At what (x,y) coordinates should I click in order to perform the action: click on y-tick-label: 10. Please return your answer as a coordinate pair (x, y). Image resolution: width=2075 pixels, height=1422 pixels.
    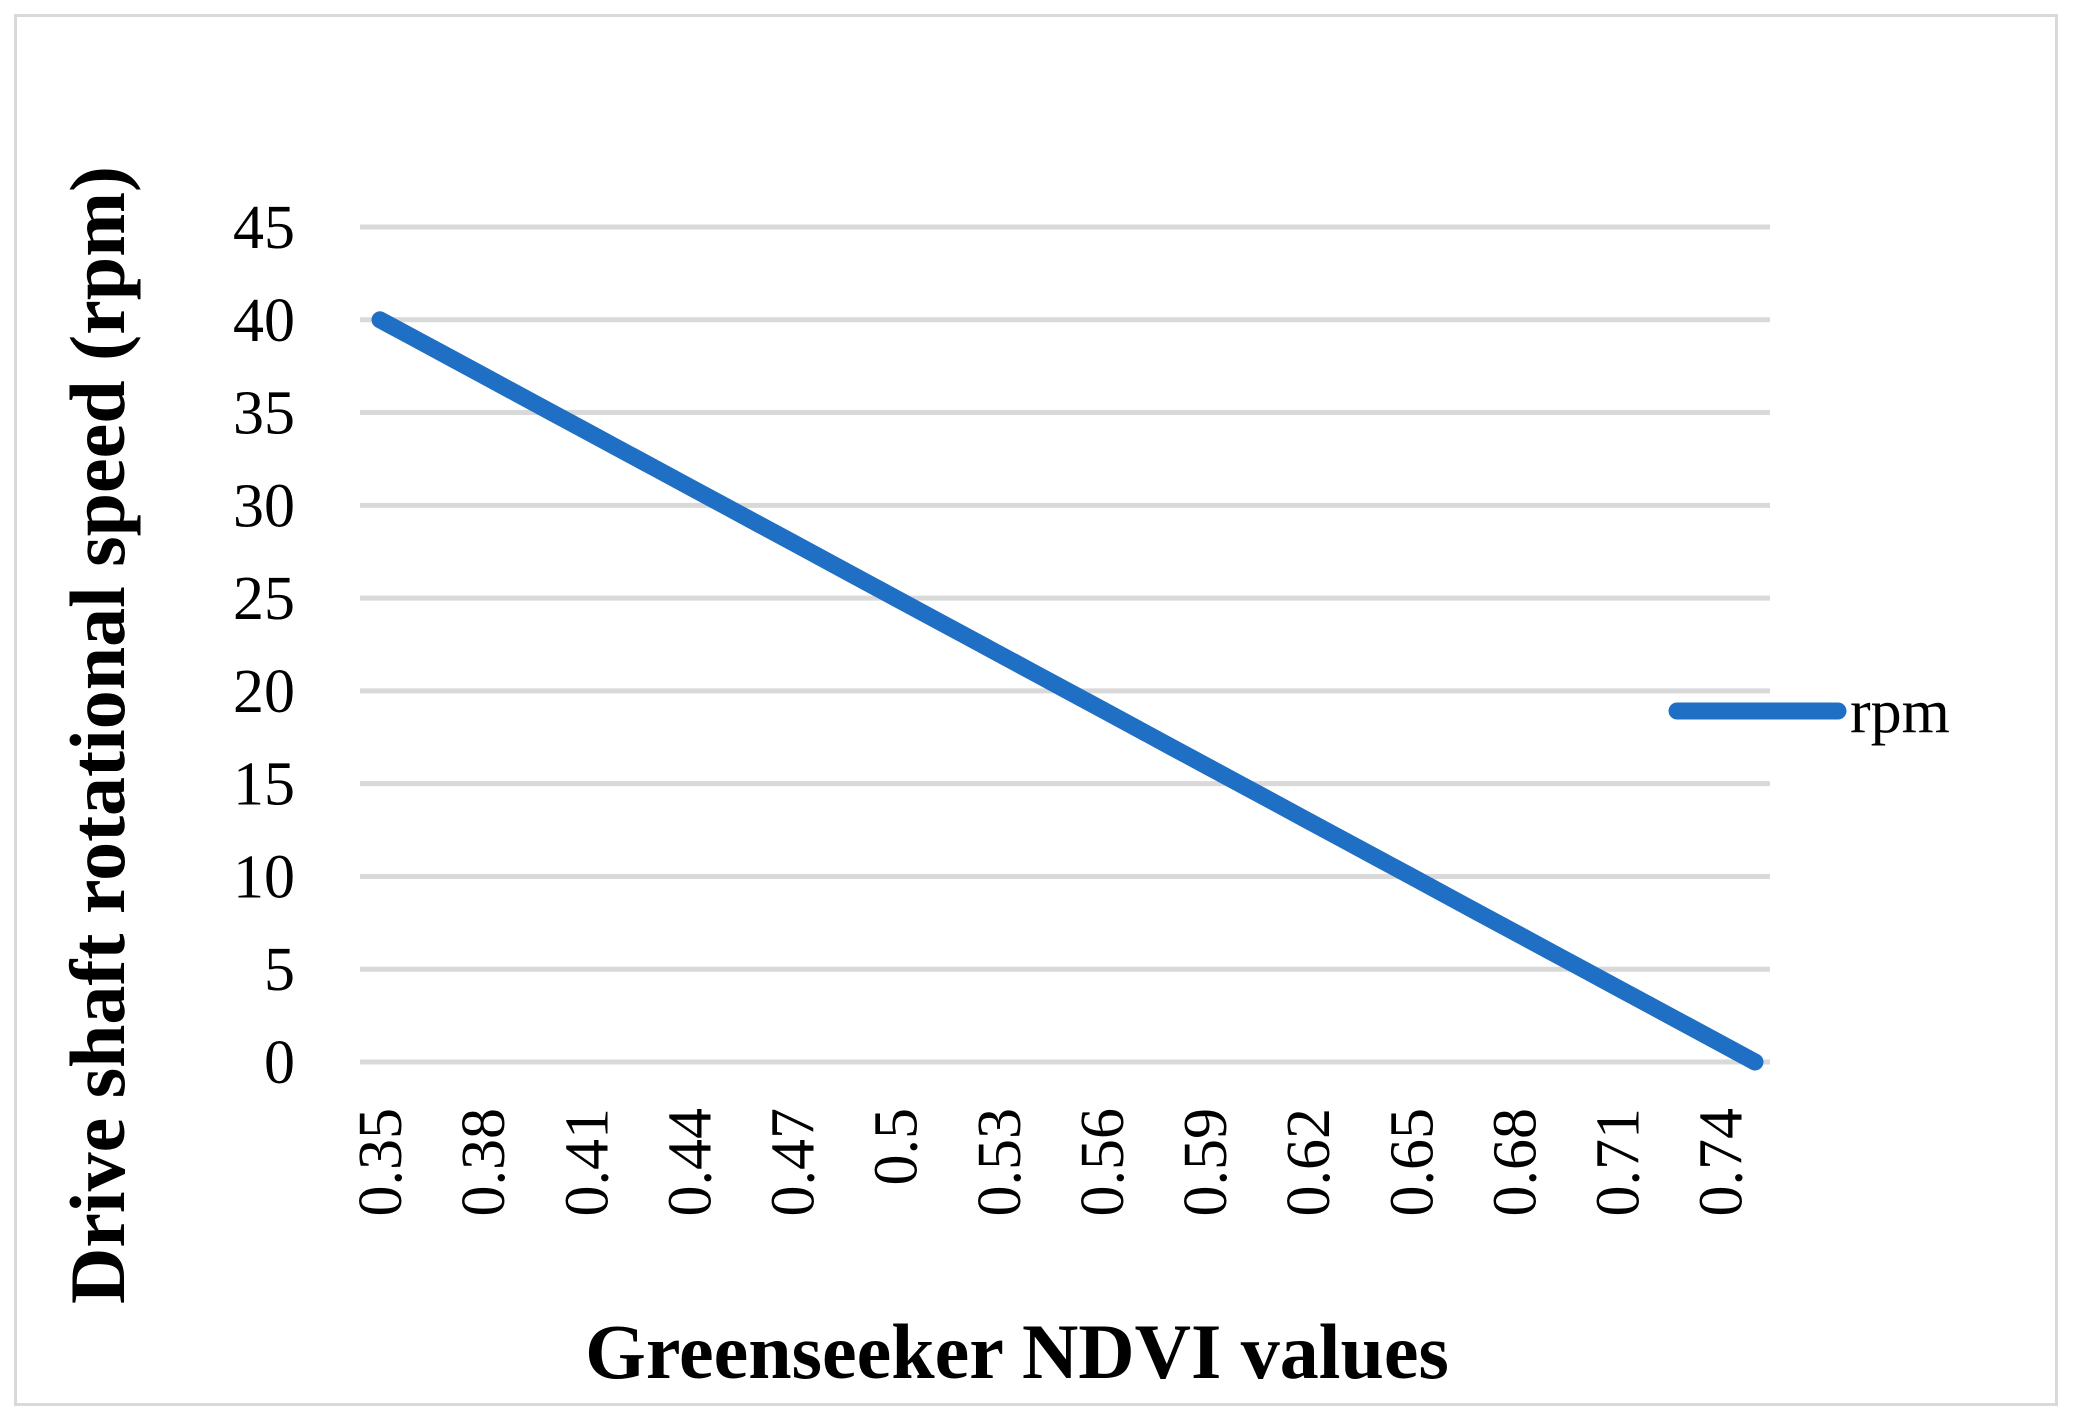
    Looking at the image, I should click on (264, 877).